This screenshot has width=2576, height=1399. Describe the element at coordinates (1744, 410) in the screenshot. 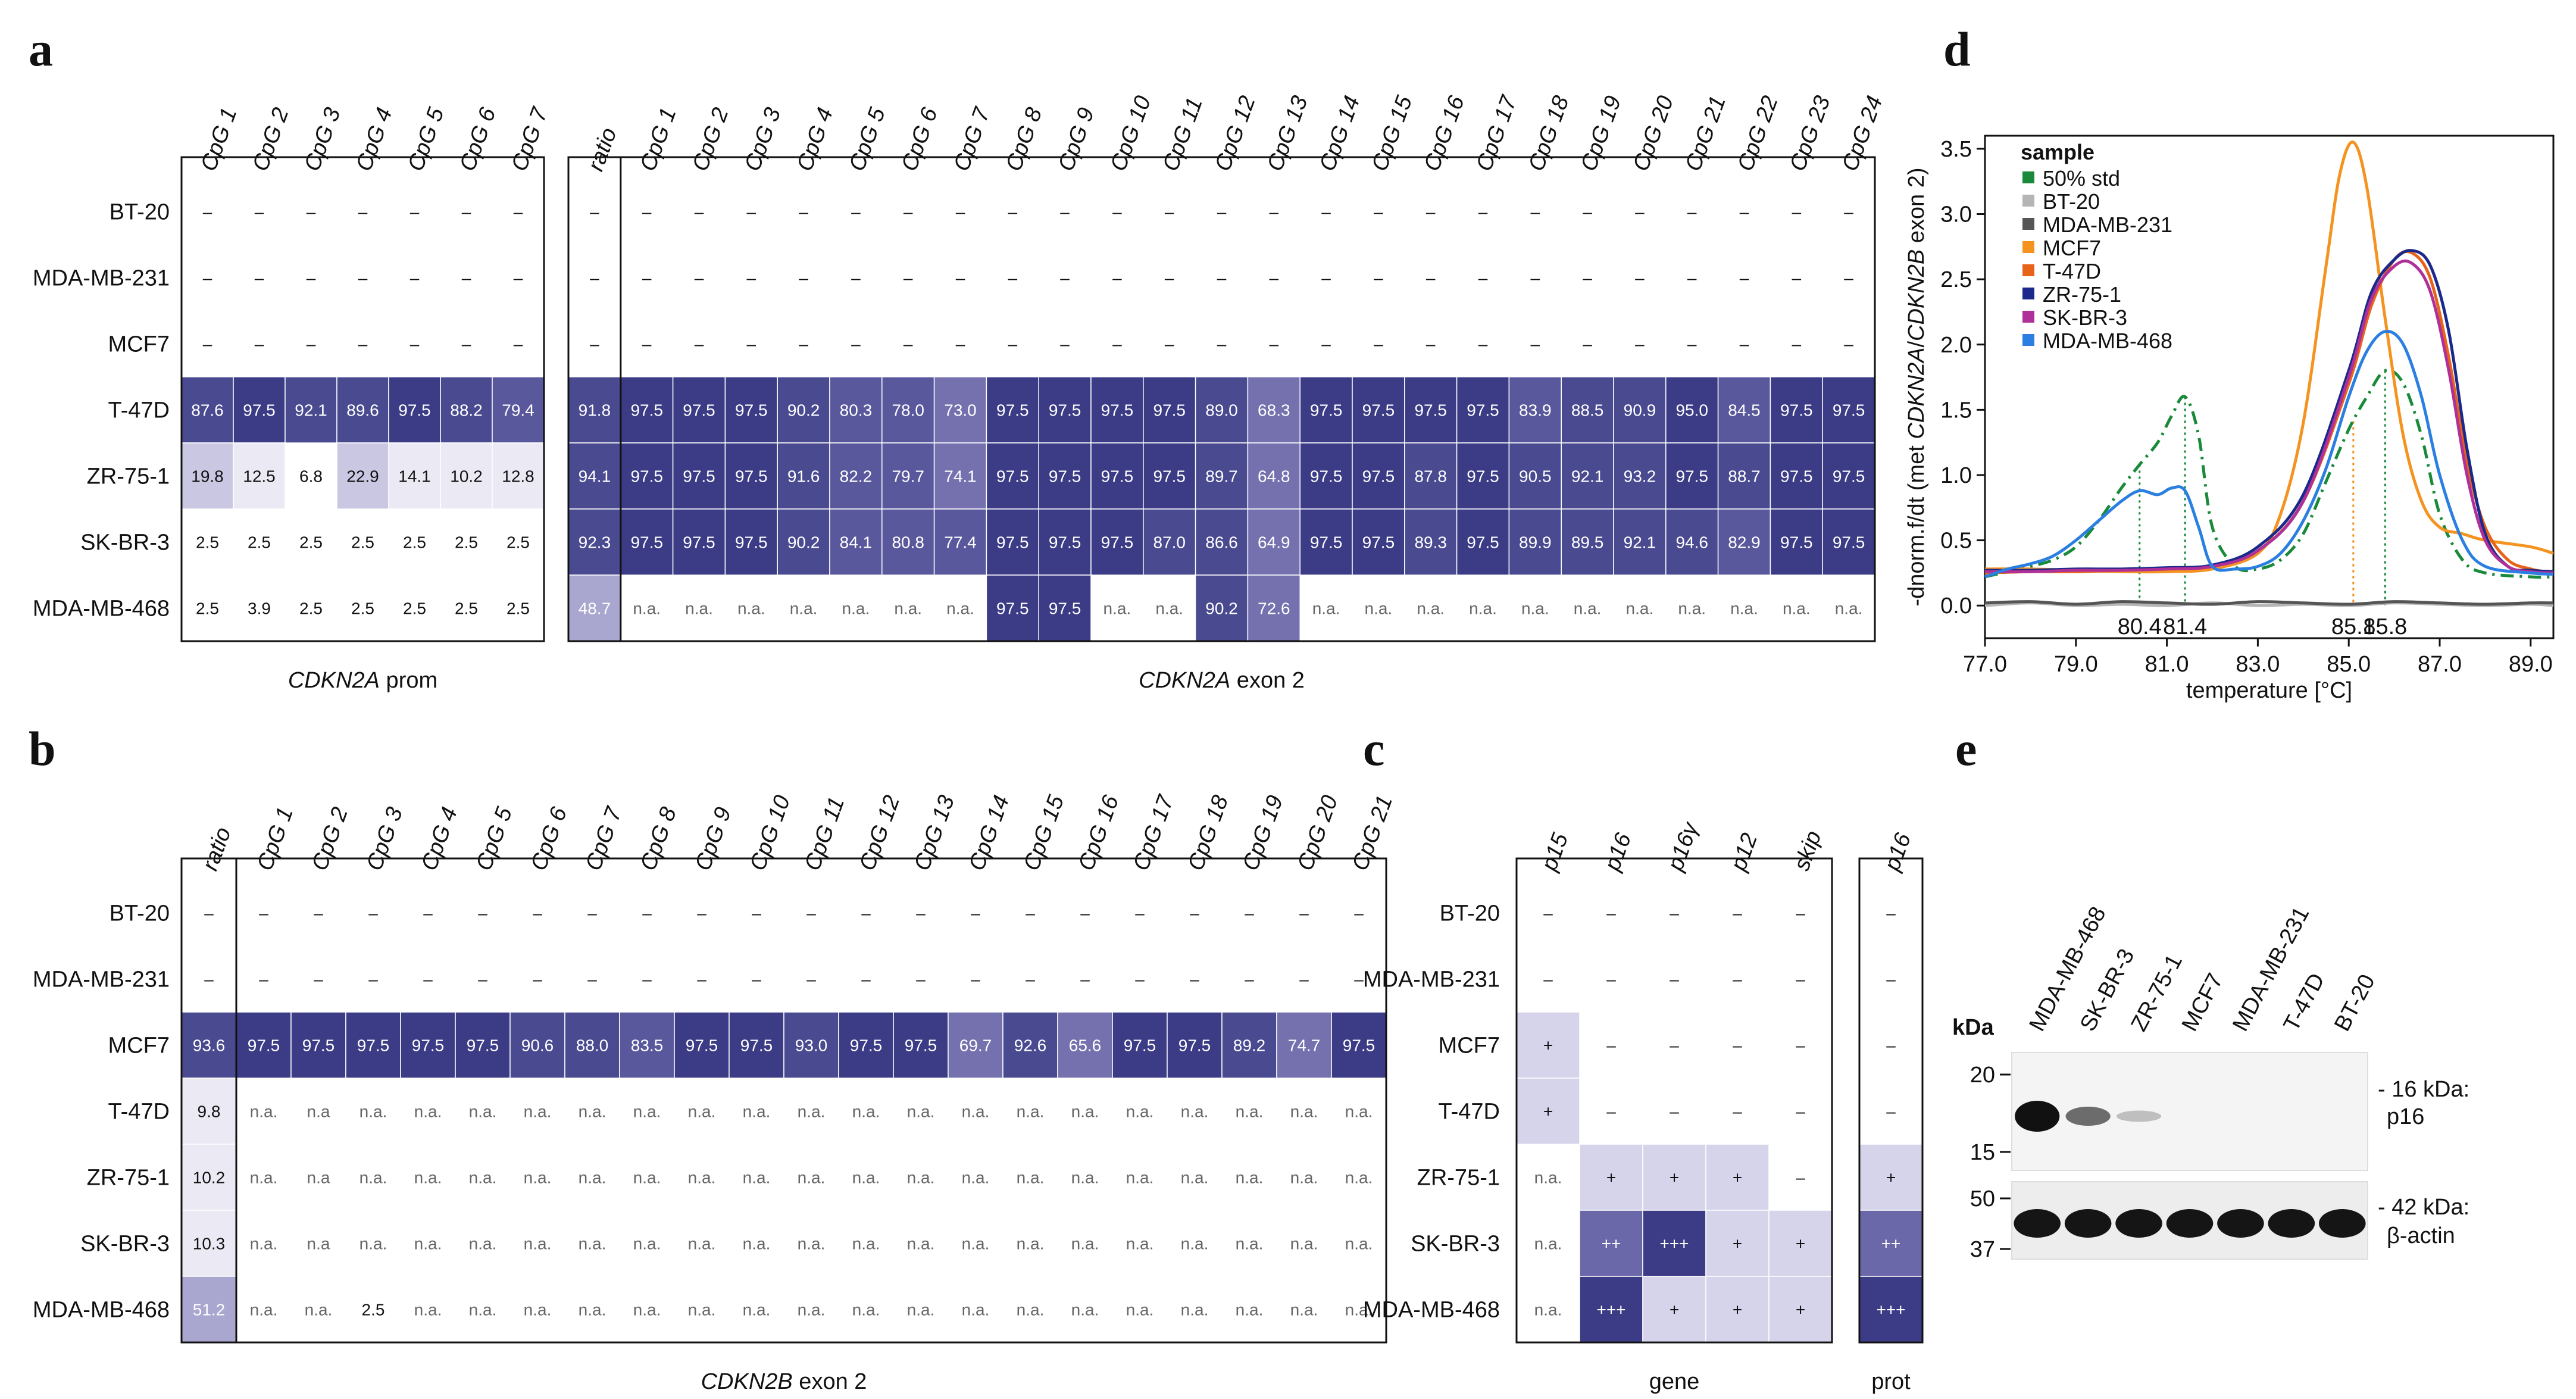

I see `cell-value: 84.5` at that location.